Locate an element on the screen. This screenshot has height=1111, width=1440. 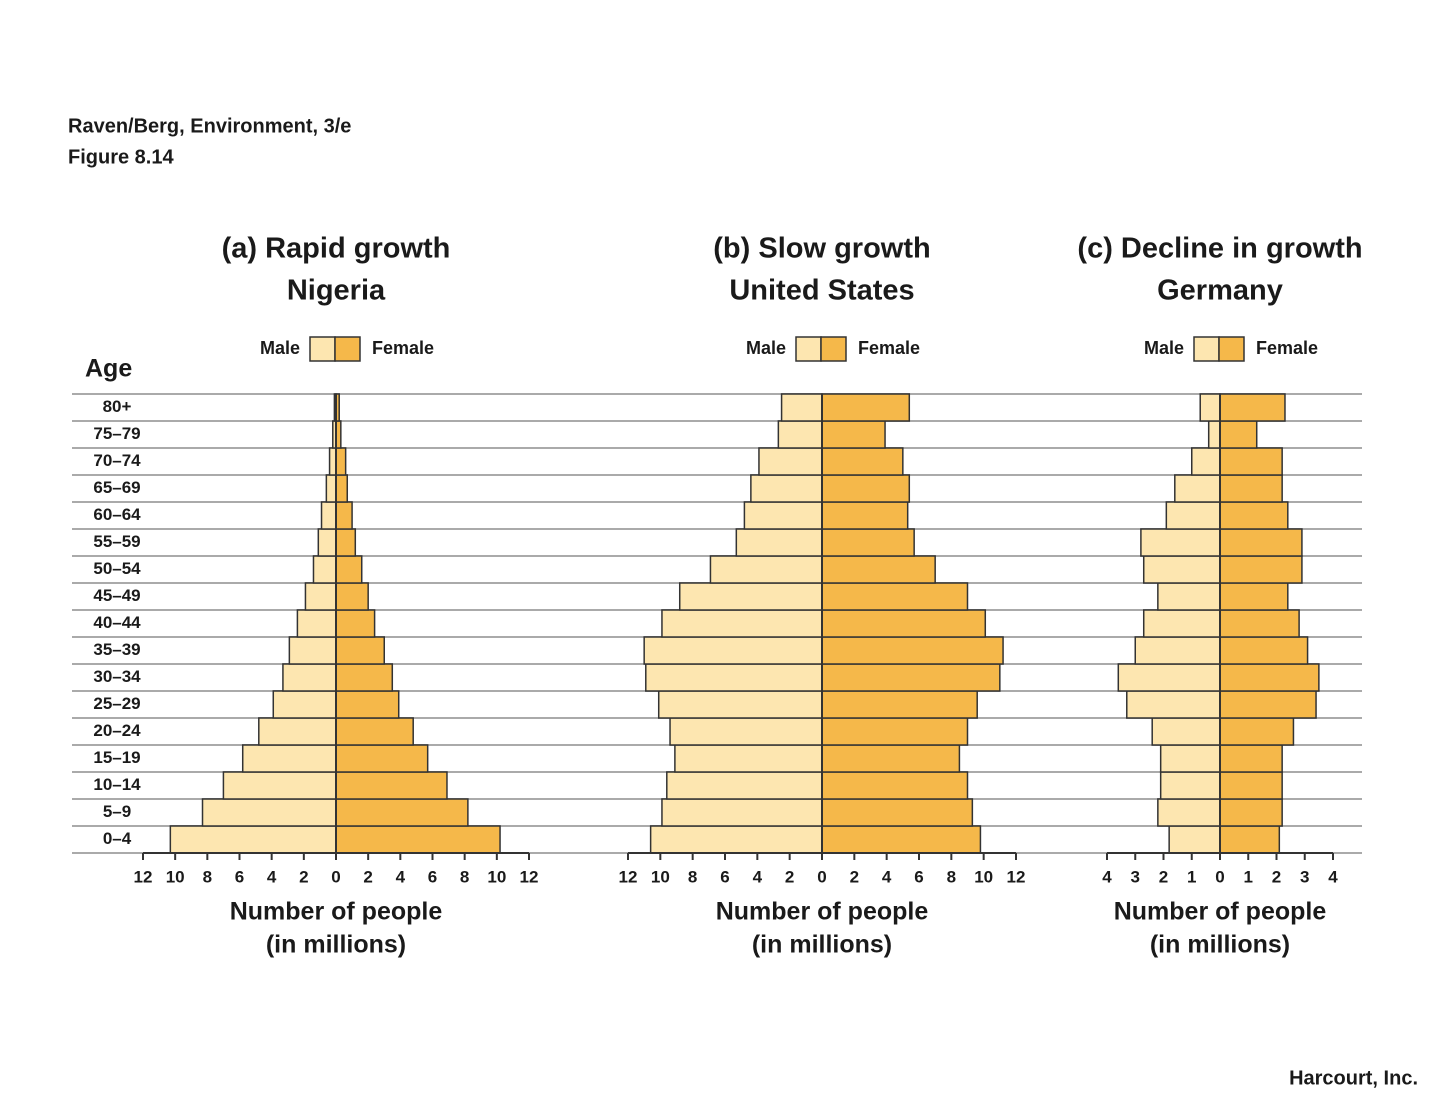
age-label: 75–79 is located at coordinates (116, 433).